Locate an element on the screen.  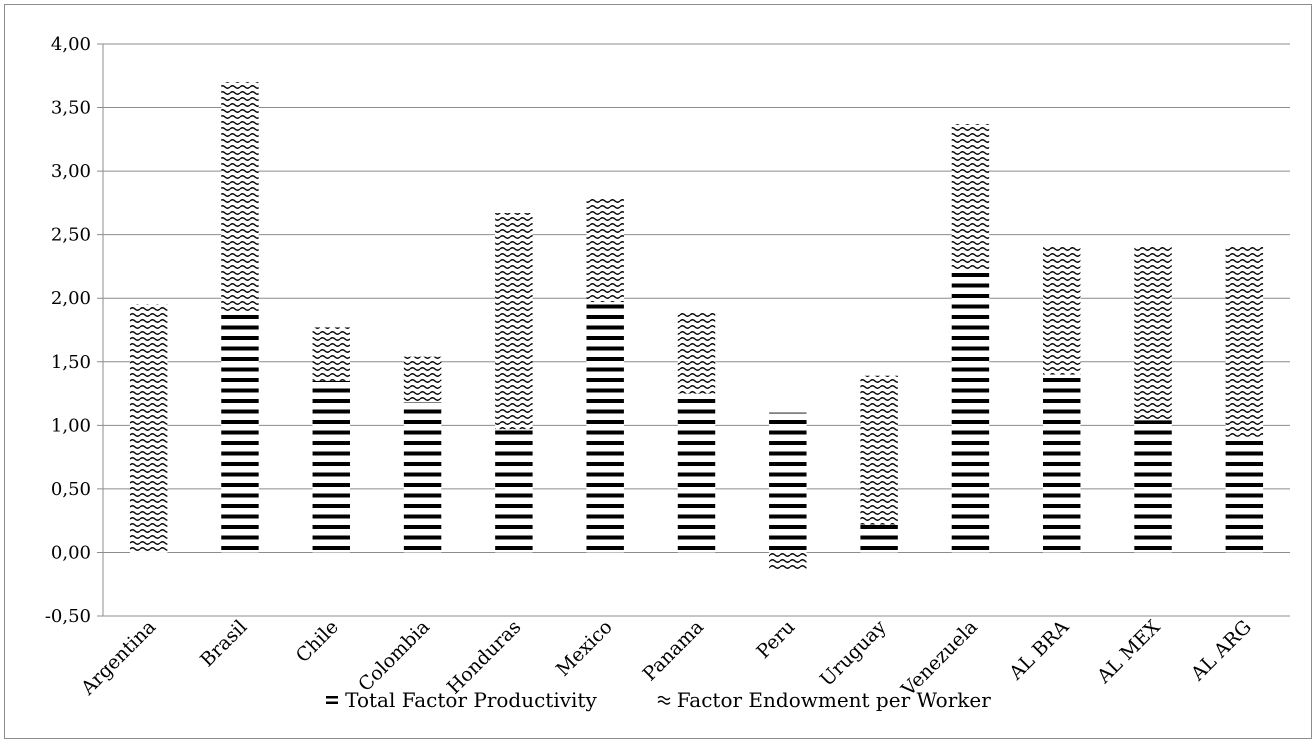
y-tick-label: 3,50 is located at coordinates (71, 108).